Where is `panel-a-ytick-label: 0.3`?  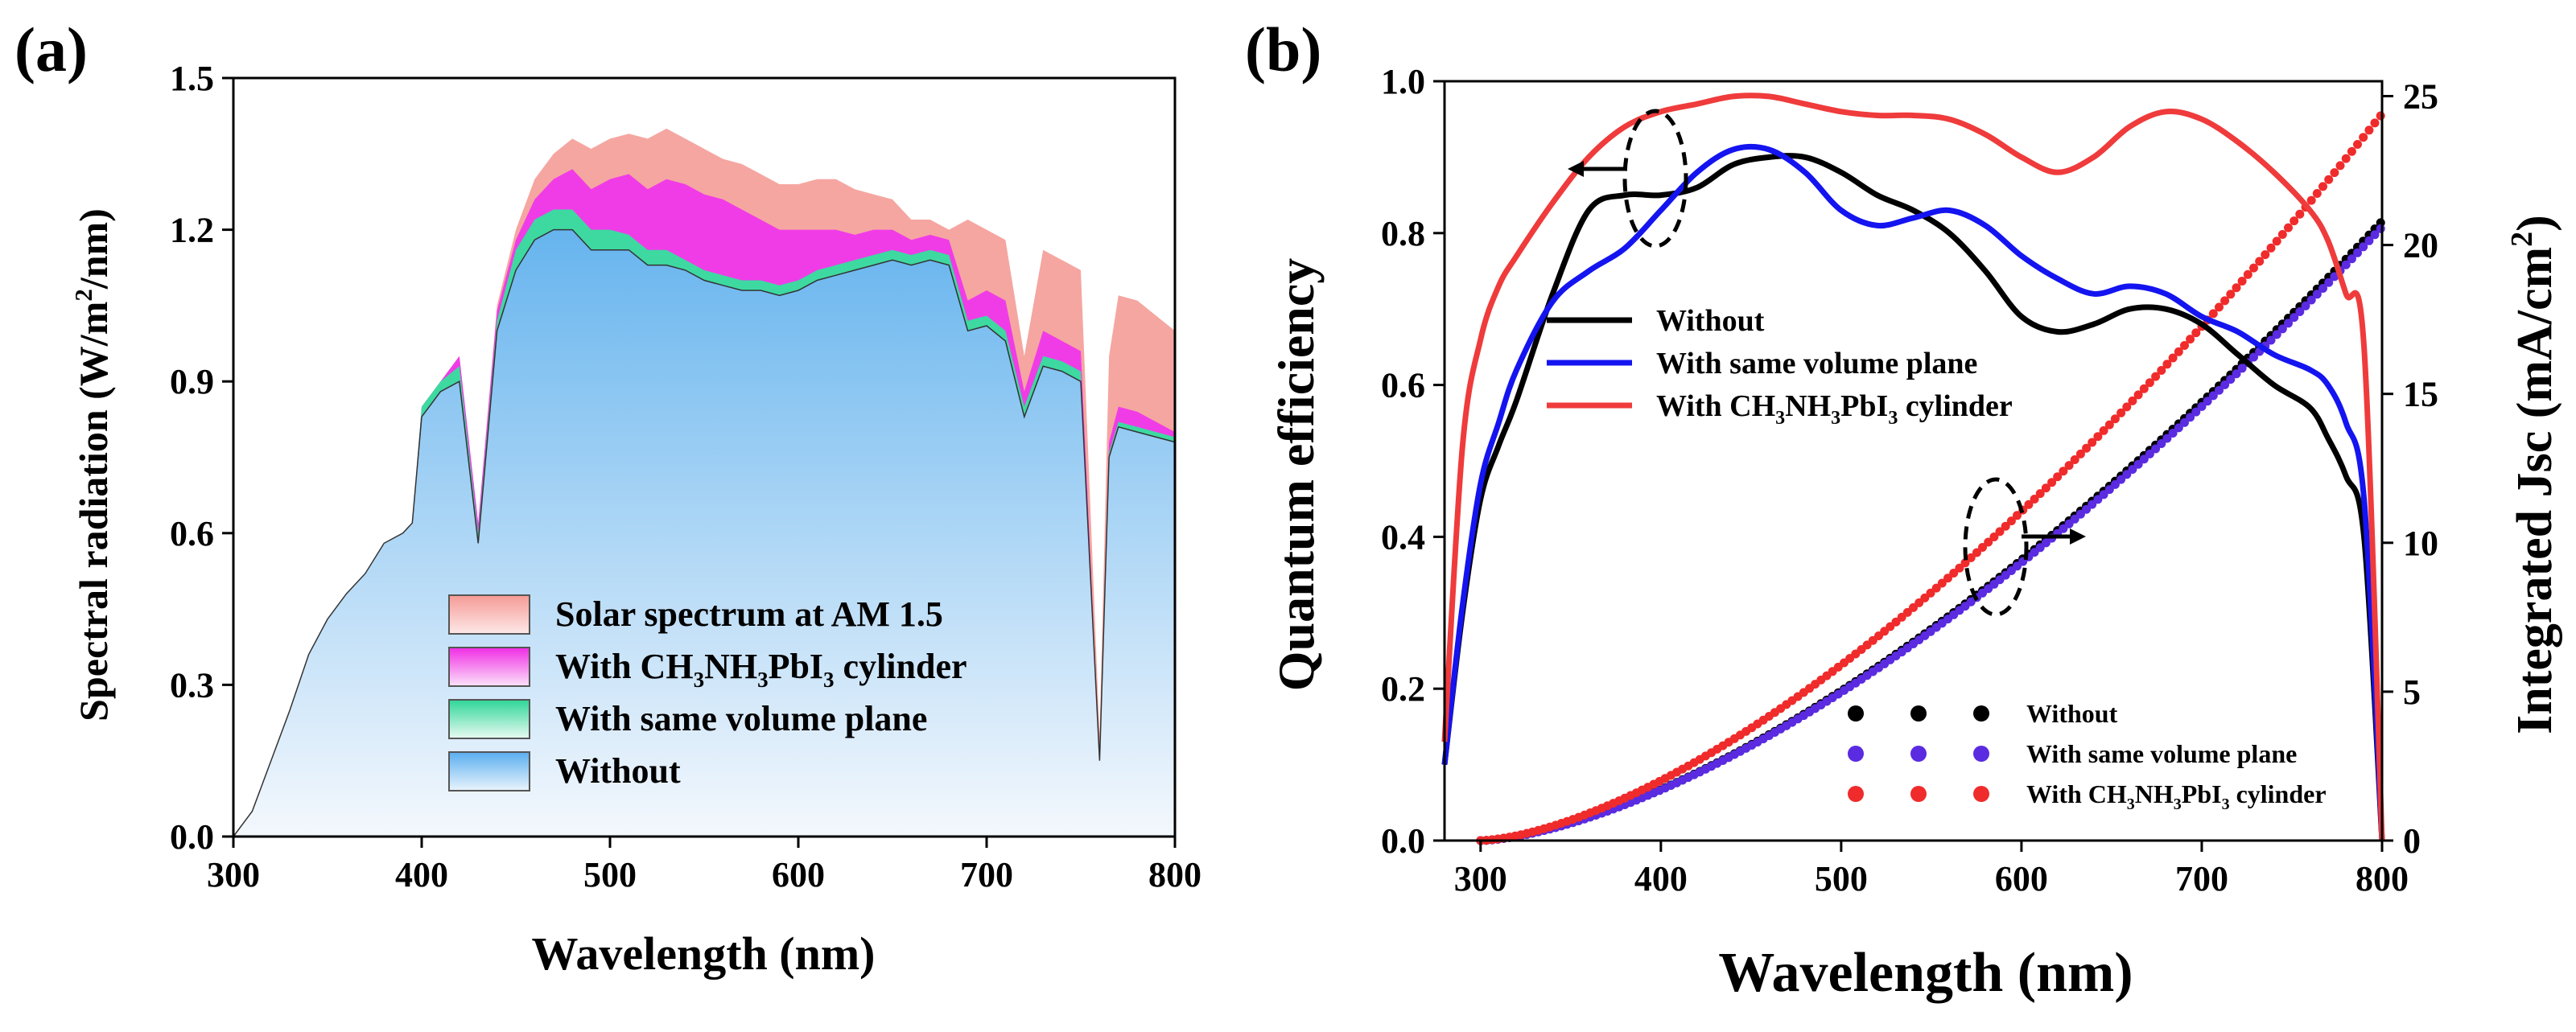 panel-a-ytick-label: 0.3 is located at coordinates (192, 685).